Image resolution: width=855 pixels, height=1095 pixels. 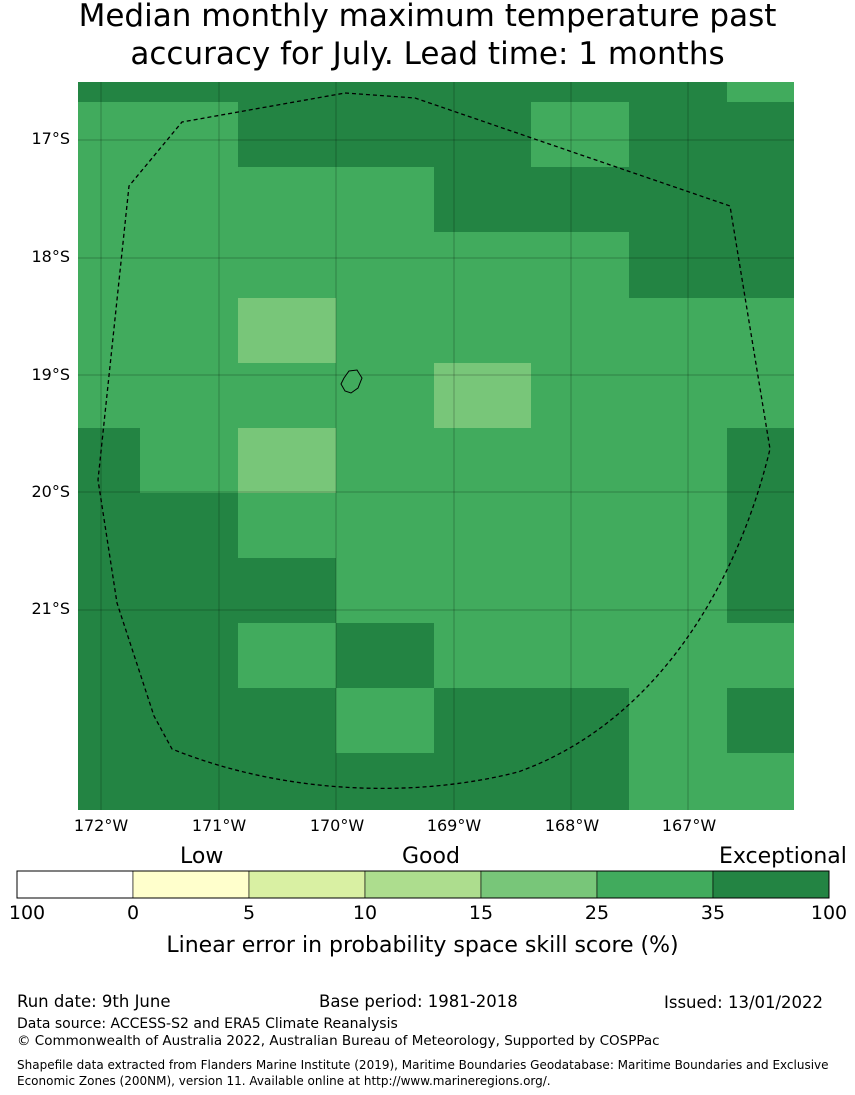 I want to click on category-low: Low, so click(x=202, y=856).